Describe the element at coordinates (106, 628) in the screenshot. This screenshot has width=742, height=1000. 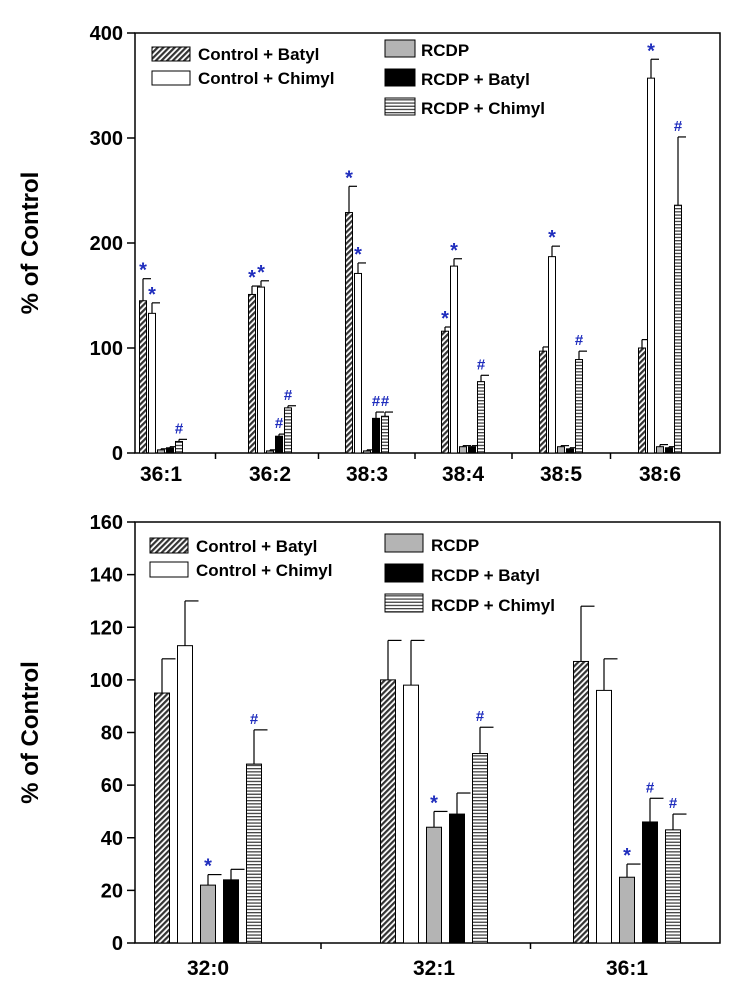
I see `y-tick-label: 120` at that location.